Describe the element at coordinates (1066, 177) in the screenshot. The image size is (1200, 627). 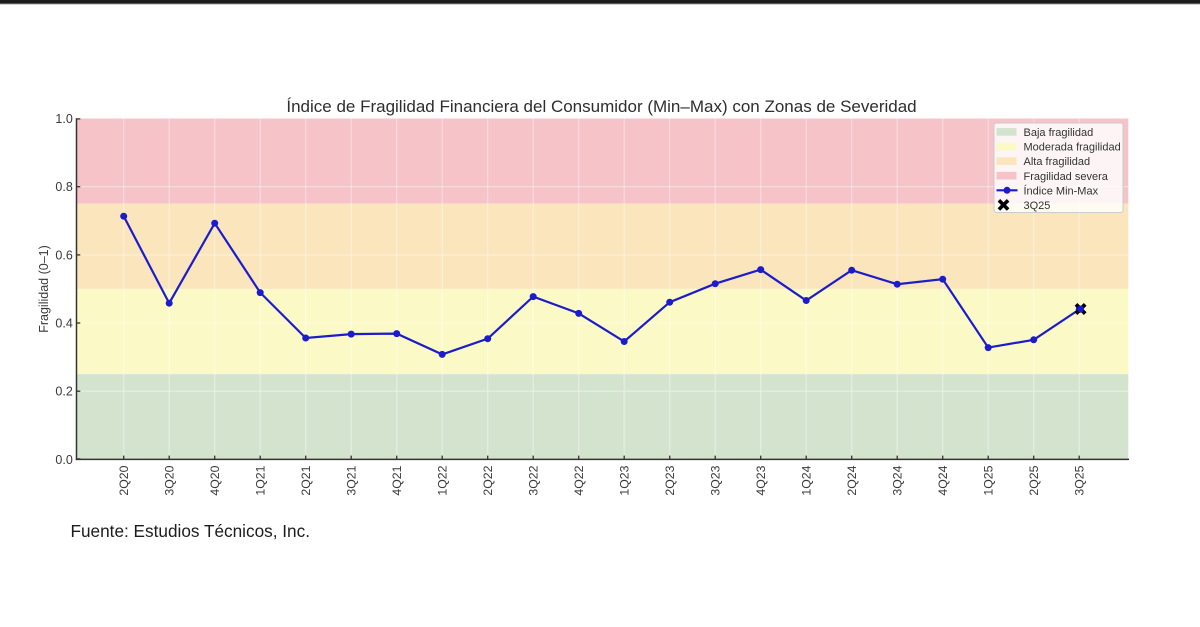
I see `svg-text: Fragilidad severa` at that location.